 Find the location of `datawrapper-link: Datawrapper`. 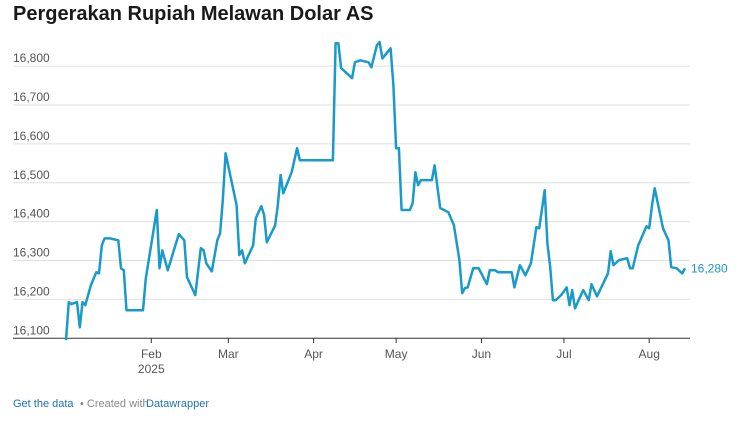

datawrapper-link: Datawrapper is located at coordinates (177, 404).